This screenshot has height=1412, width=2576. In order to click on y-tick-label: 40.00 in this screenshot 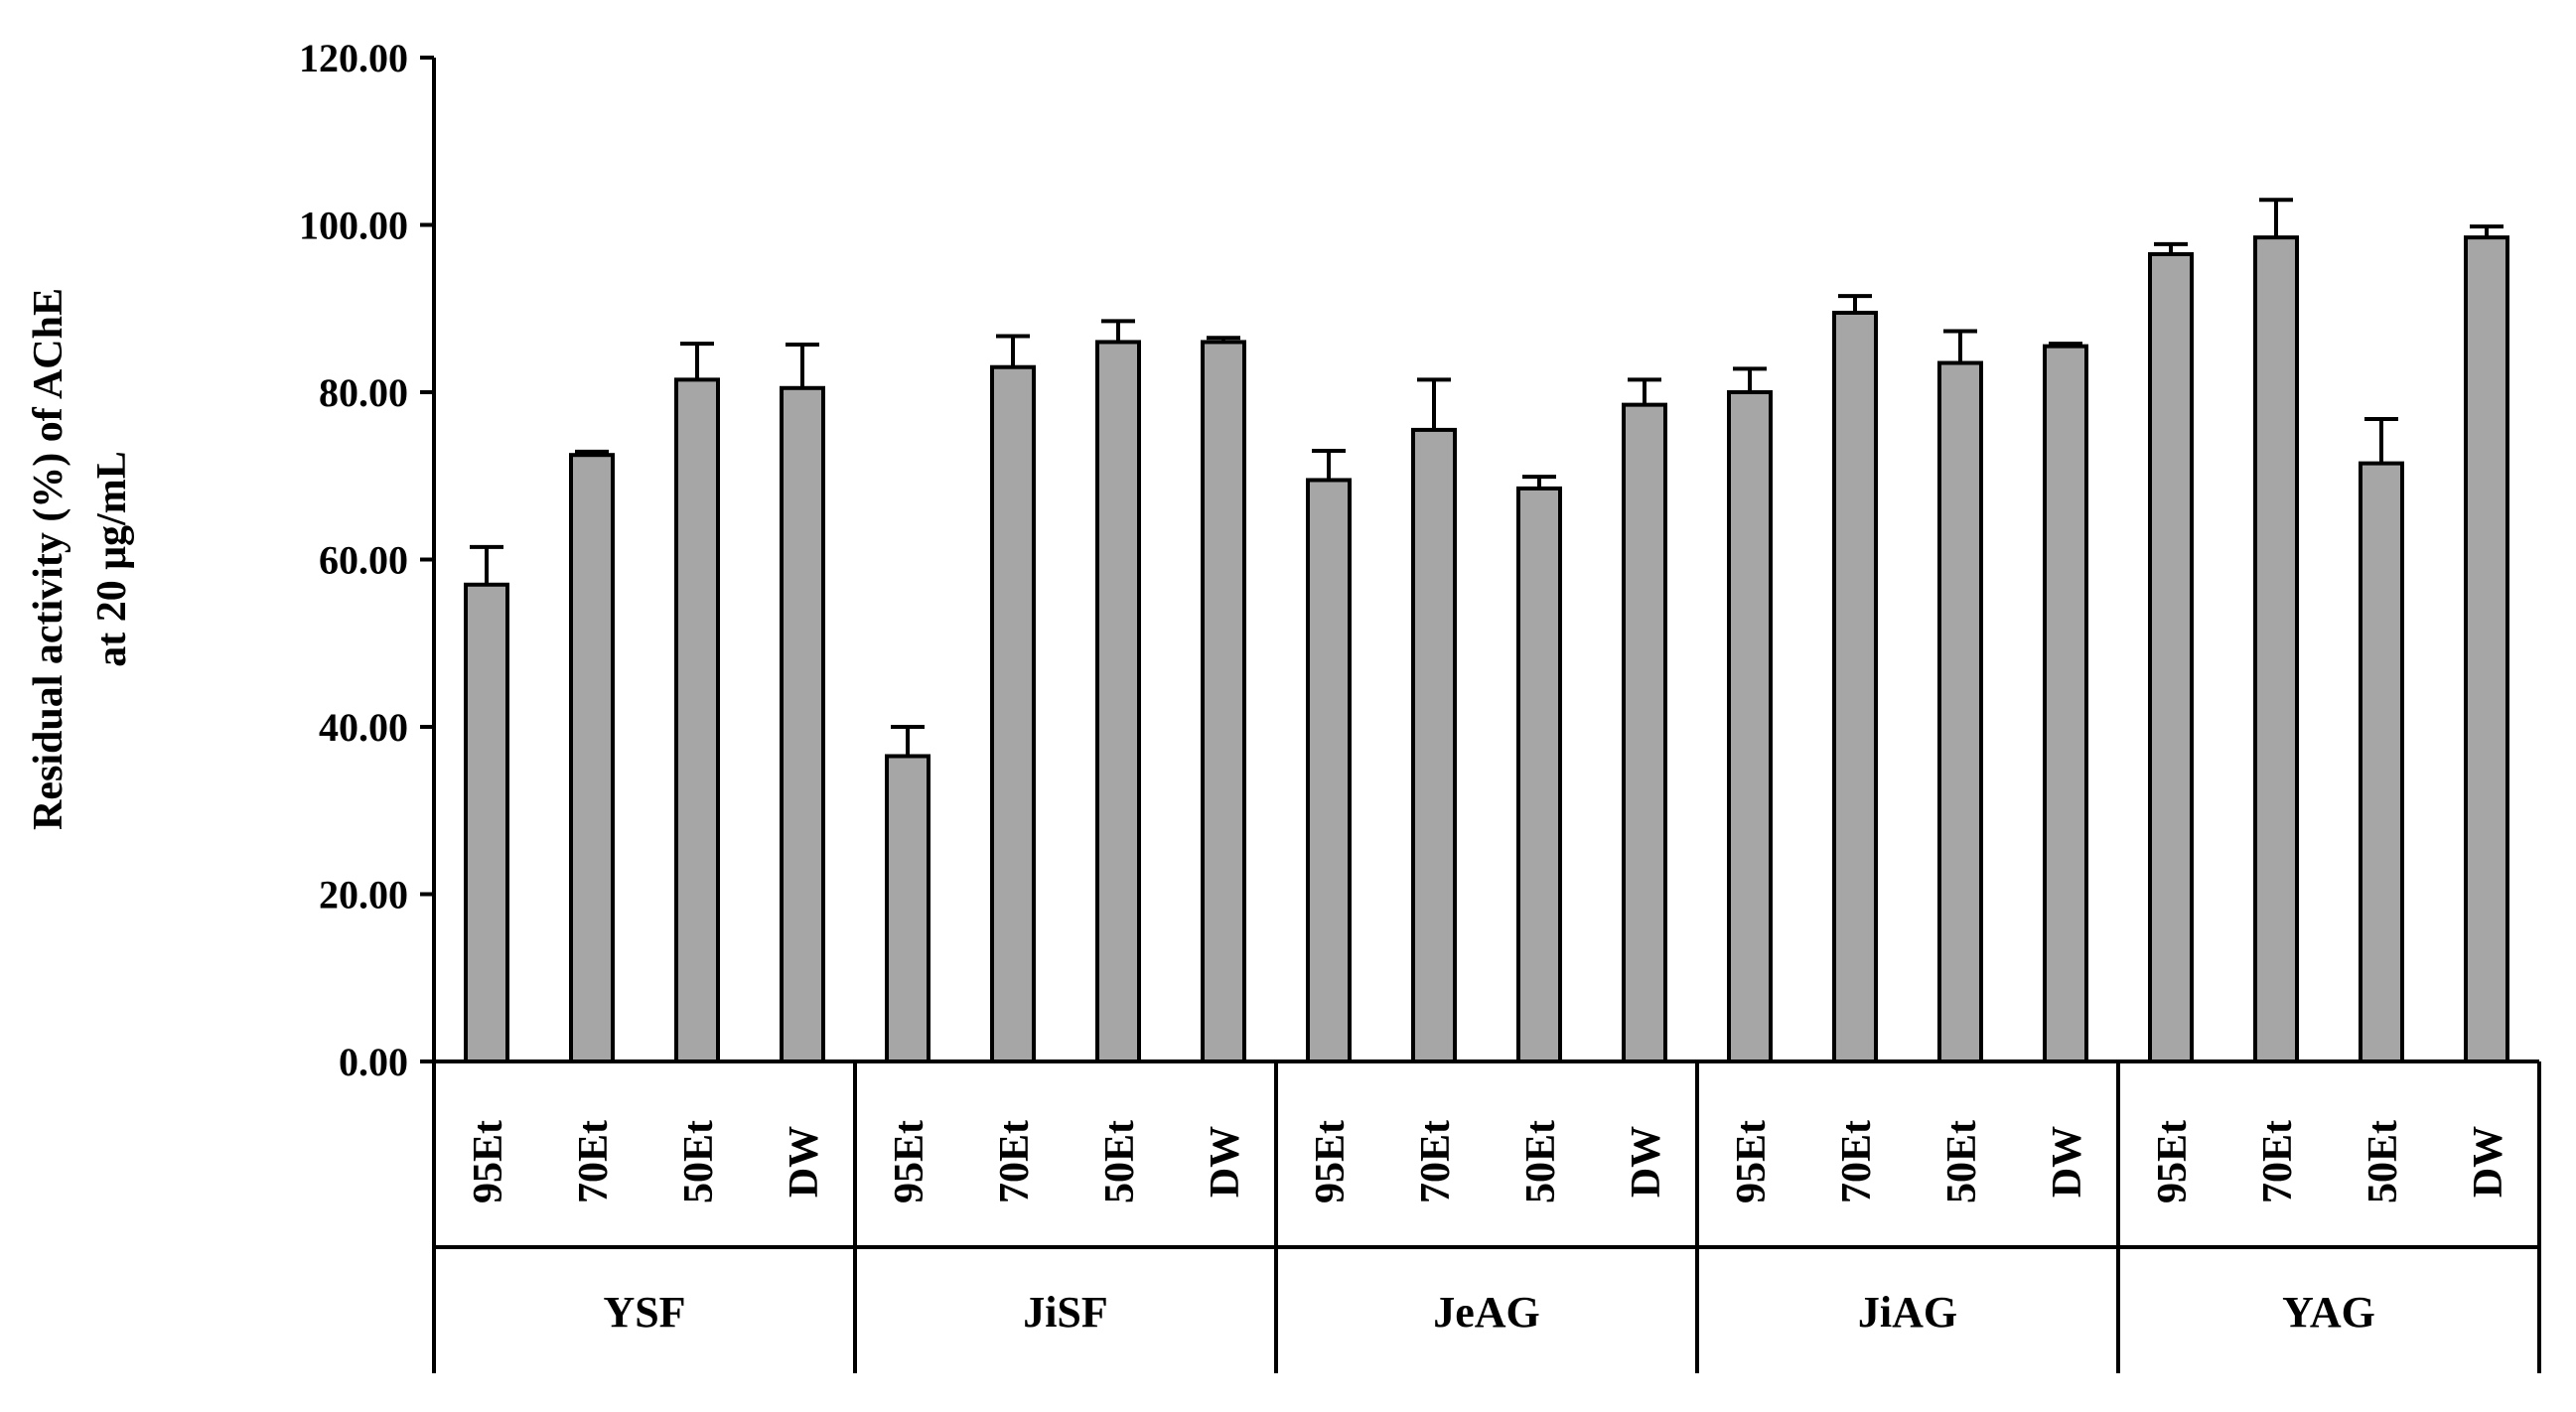, I will do `click(364, 728)`.